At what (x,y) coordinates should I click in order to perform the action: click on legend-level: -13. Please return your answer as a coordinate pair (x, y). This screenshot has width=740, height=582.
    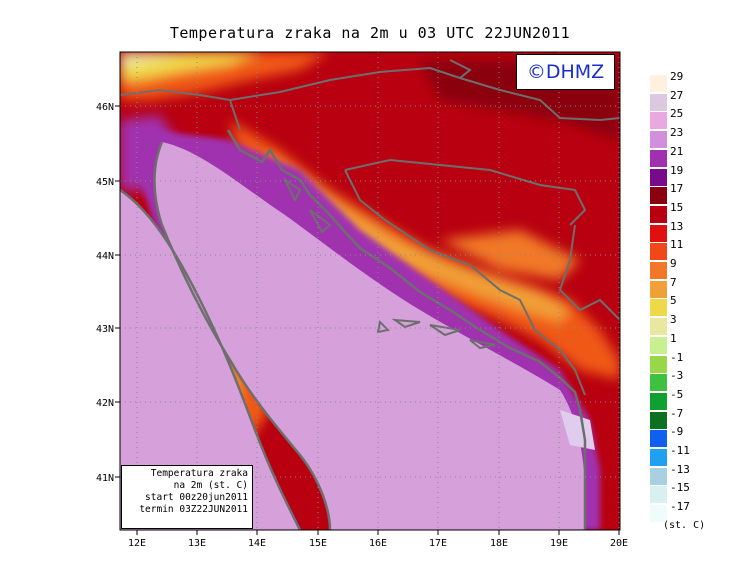
    Looking at the image, I should click on (680, 469).